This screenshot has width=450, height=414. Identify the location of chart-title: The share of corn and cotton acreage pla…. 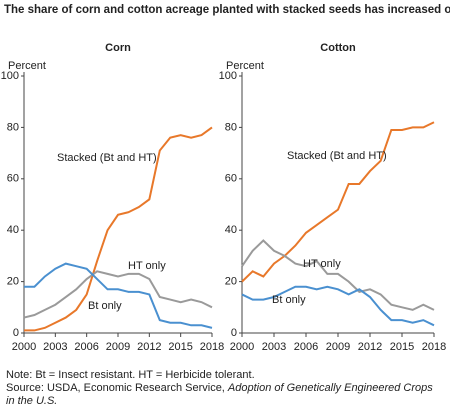
(227, 10).